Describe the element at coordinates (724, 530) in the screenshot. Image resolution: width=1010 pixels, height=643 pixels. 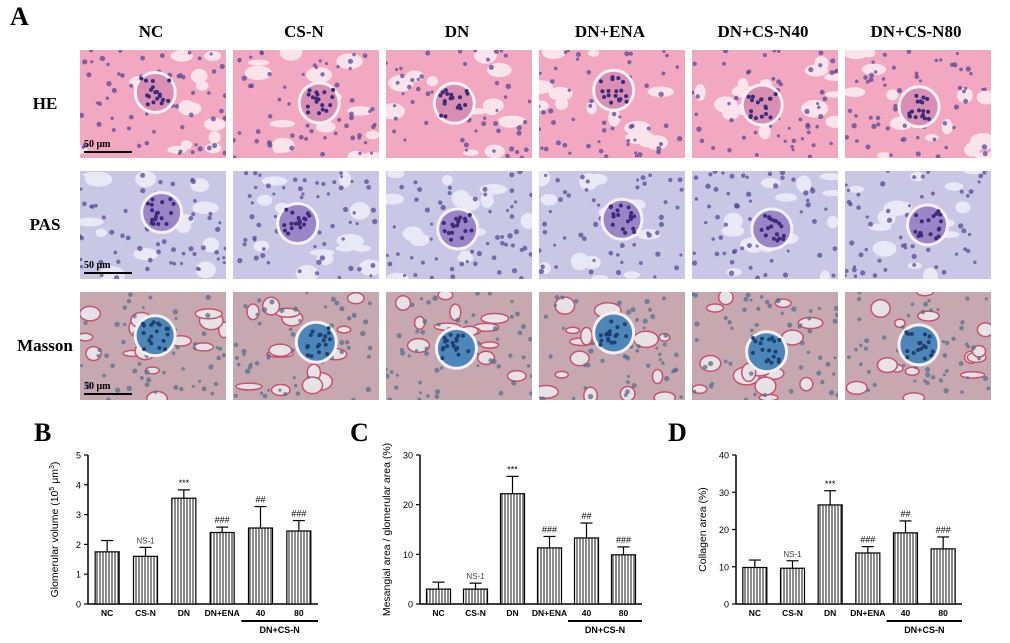
I see `chart-d-y-tick-label: 20` at that location.